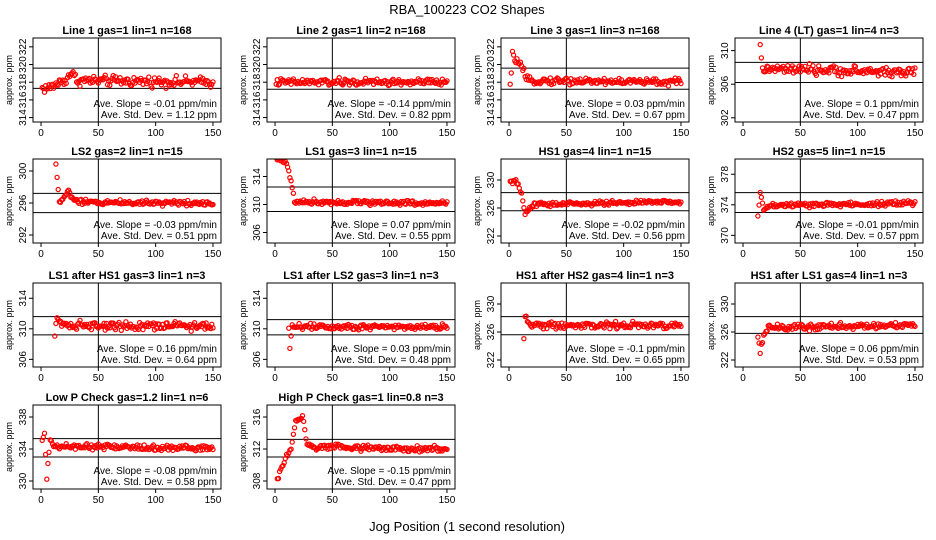 The image size is (936, 540). What do you see at coordinates (858, 225) in the screenshot?
I see `panel-8-slope-annotation: Ave. Slope = -0.01 ppm/min` at bounding box center [858, 225].